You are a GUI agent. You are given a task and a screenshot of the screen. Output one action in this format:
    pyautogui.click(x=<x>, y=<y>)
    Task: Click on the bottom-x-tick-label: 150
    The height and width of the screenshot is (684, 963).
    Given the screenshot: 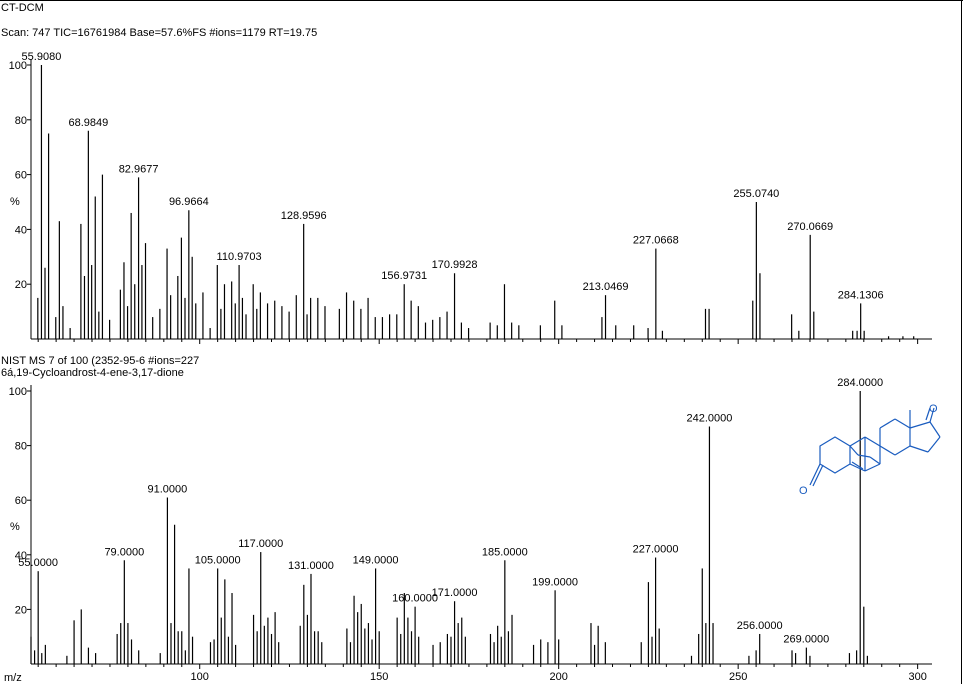 What is the action you would take?
    pyautogui.click(x=379, y=677)
    